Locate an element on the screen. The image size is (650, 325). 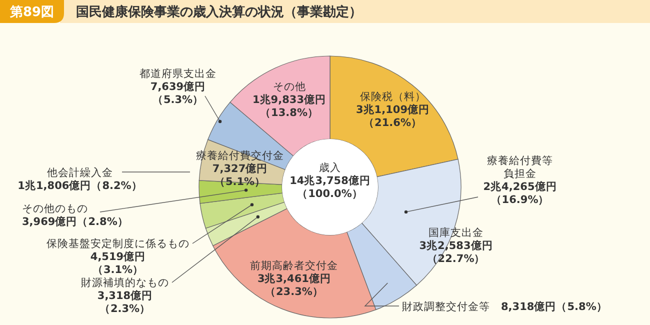
slice-label: その他 is located at coordinates (289, 86).